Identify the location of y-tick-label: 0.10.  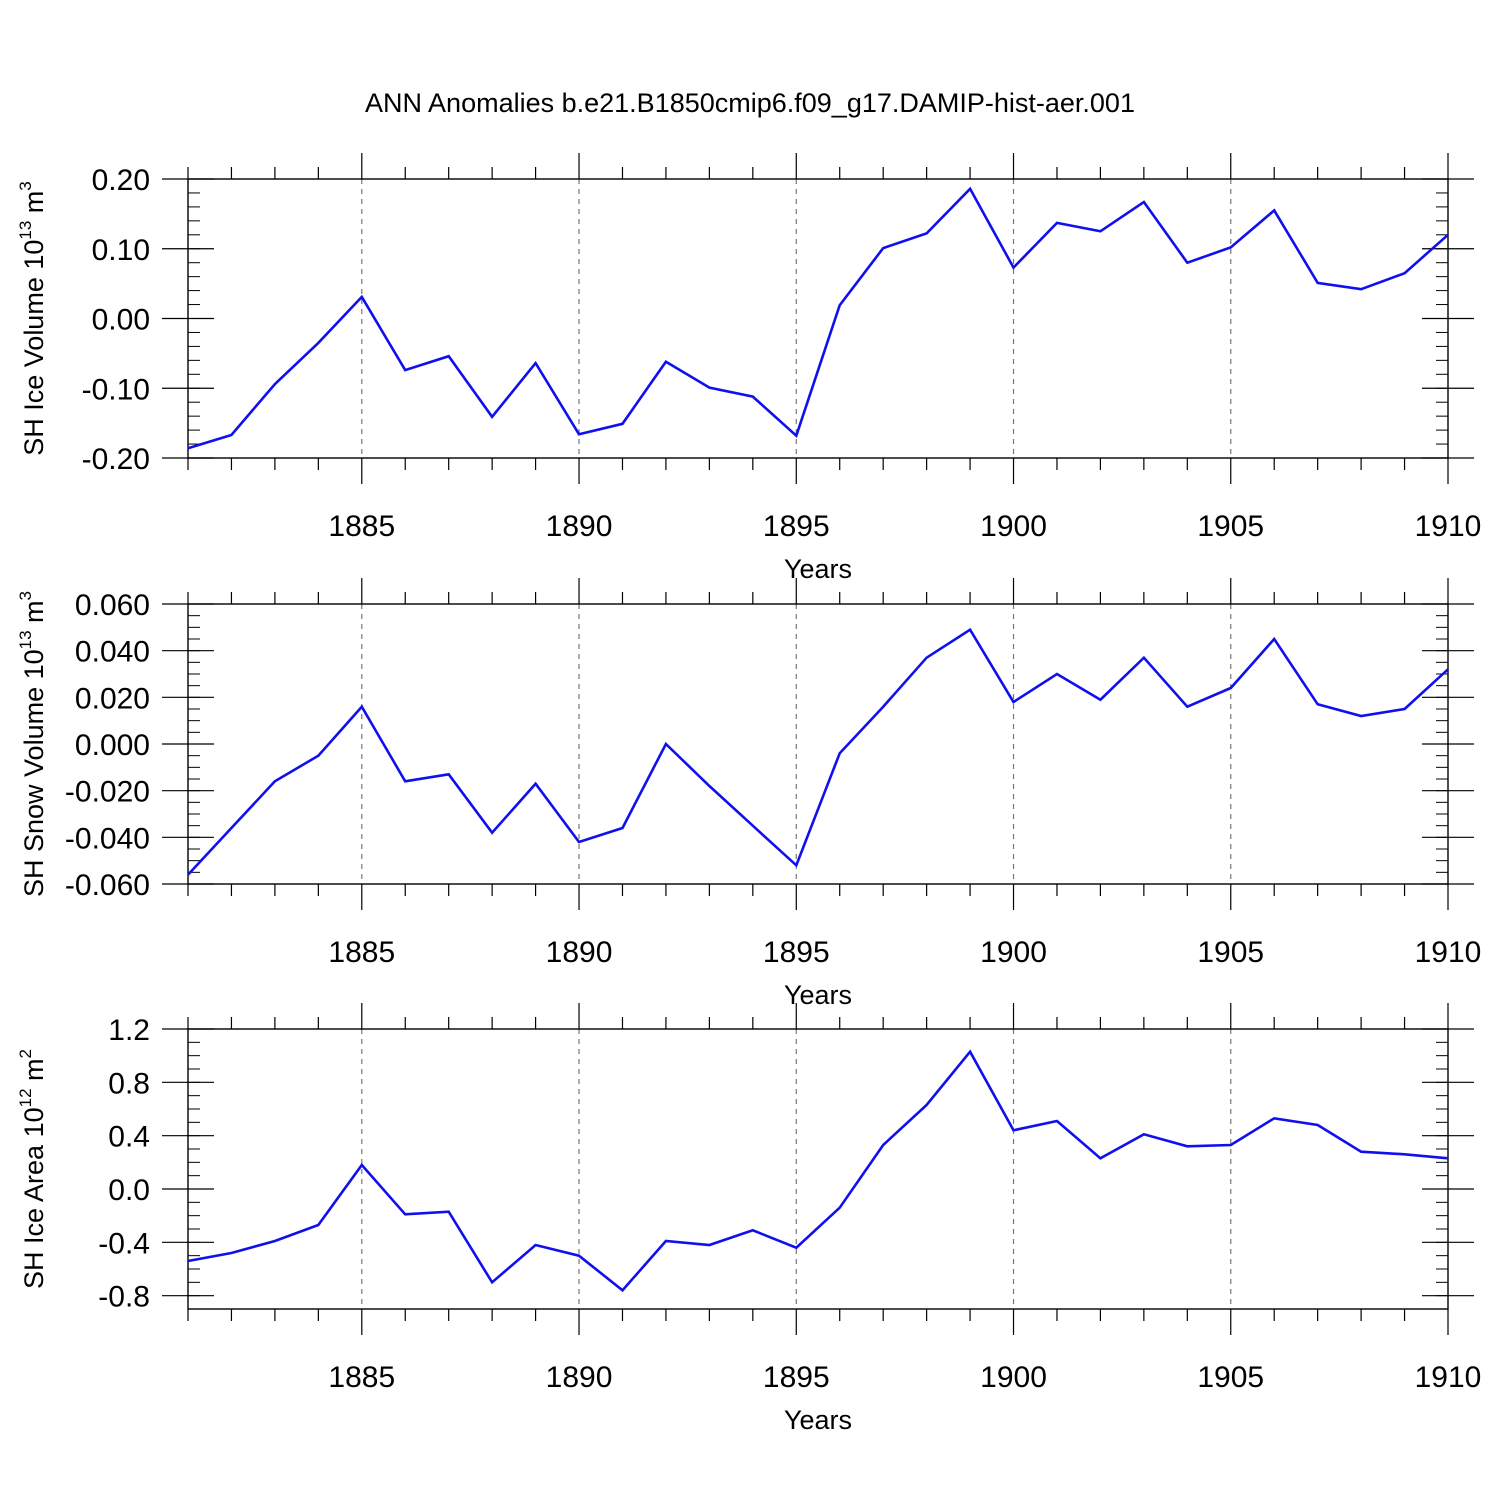
(121, 250).